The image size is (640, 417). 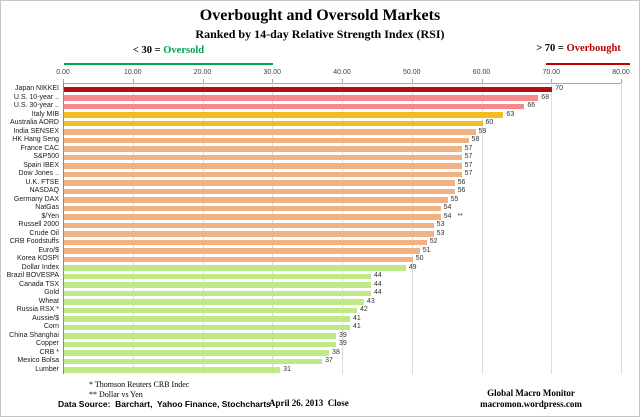 I want to click on category-label: Italy MIB, so click(x=45, y=114).